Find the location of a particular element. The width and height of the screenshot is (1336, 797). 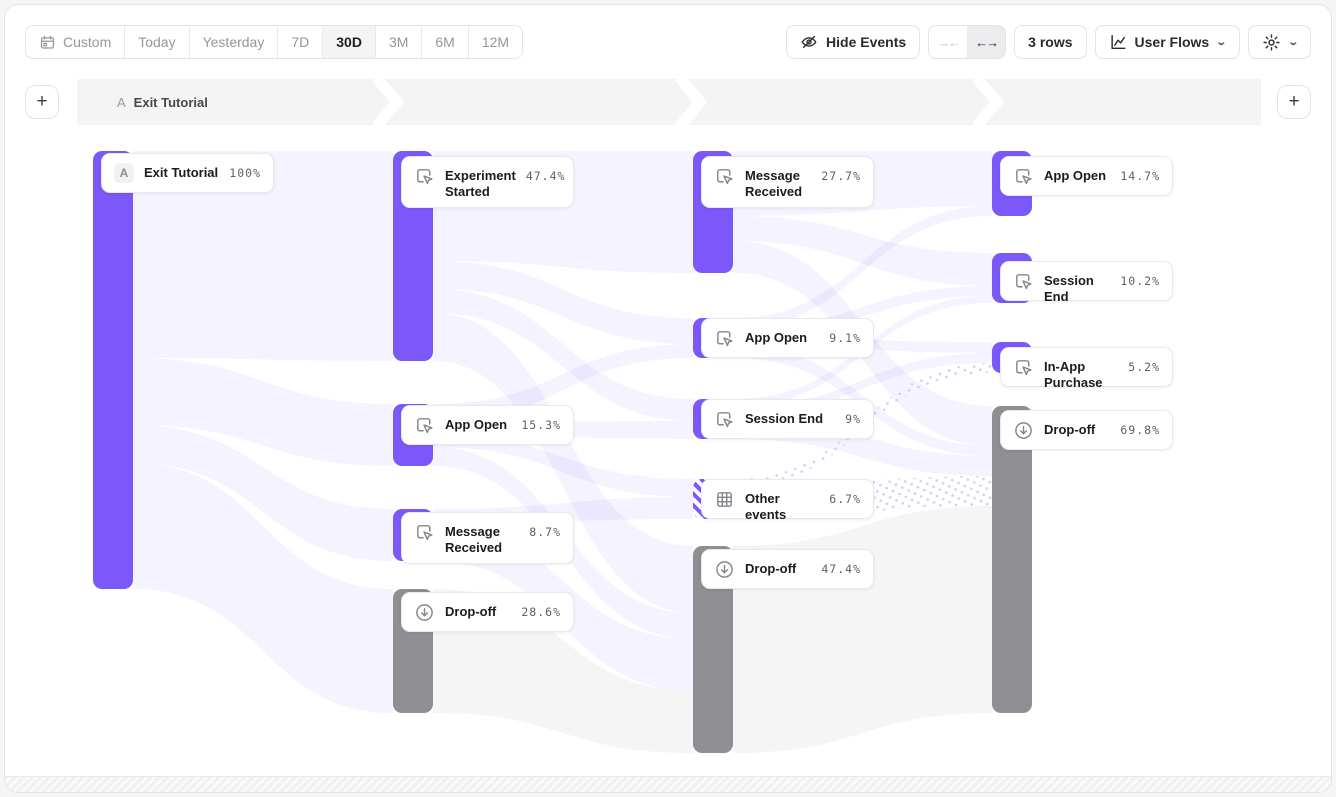

grid-other-events-icon is located at coordinates (724, 502).